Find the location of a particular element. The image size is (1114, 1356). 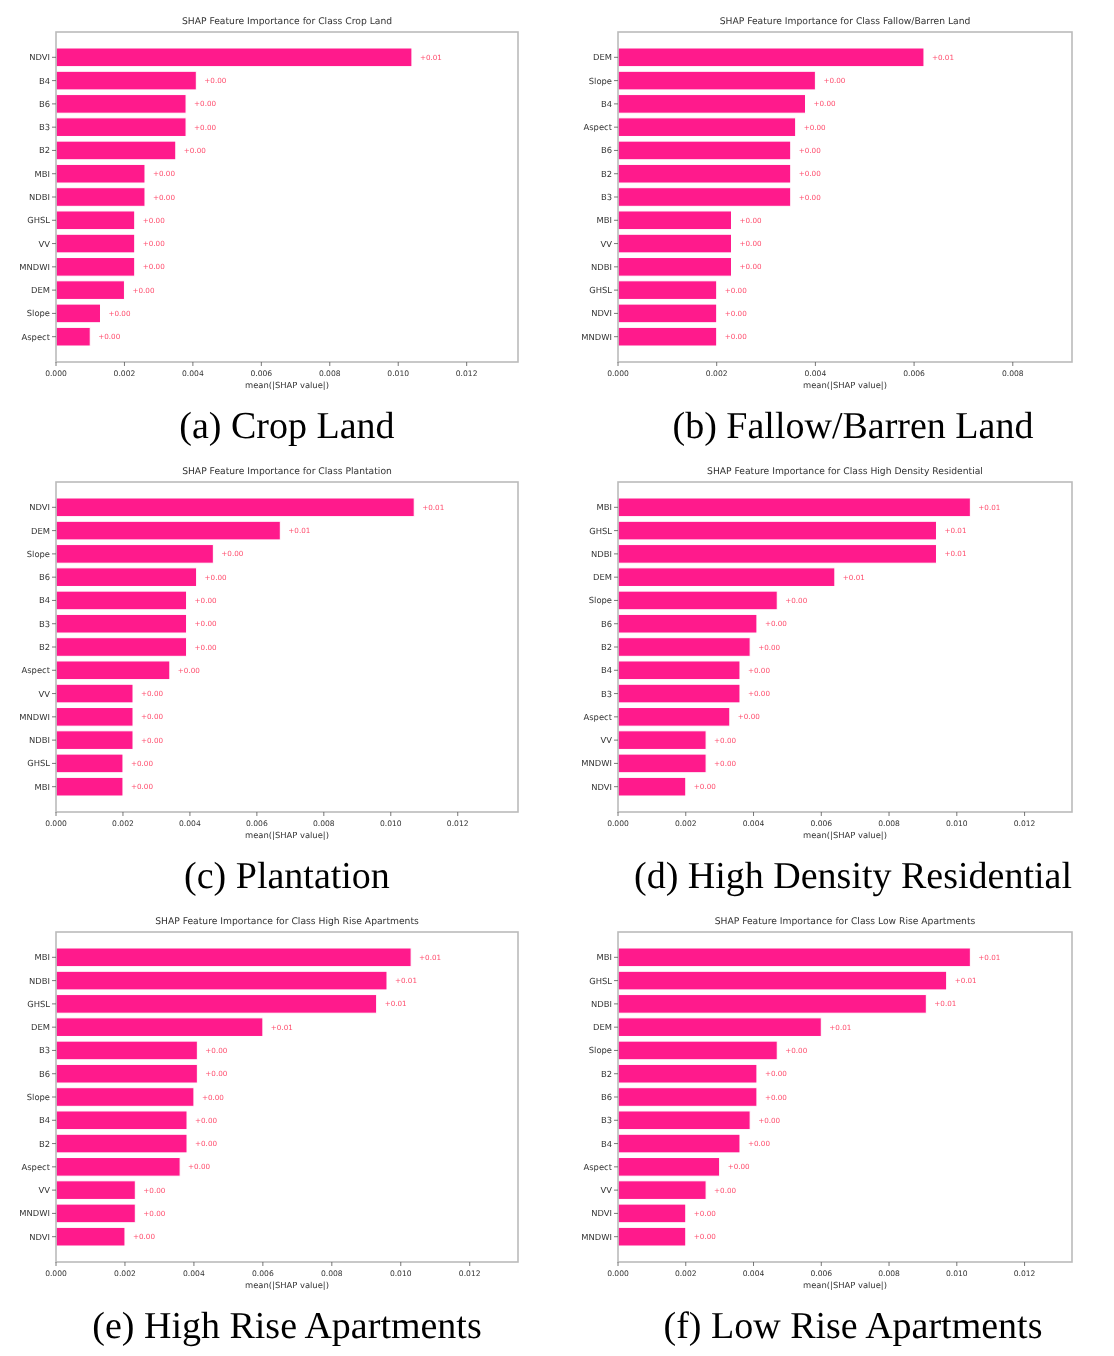

text: (d) High Density Residential is located at coordinates (853, 877).